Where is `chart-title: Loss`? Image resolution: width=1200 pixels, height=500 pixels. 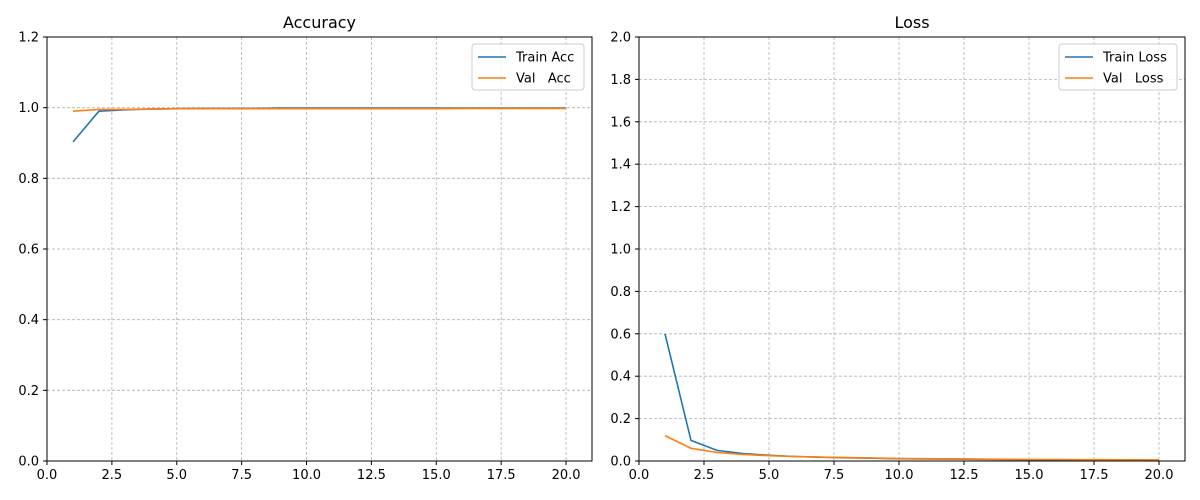 chart-title: Loss is located at coordinates (911, 22).